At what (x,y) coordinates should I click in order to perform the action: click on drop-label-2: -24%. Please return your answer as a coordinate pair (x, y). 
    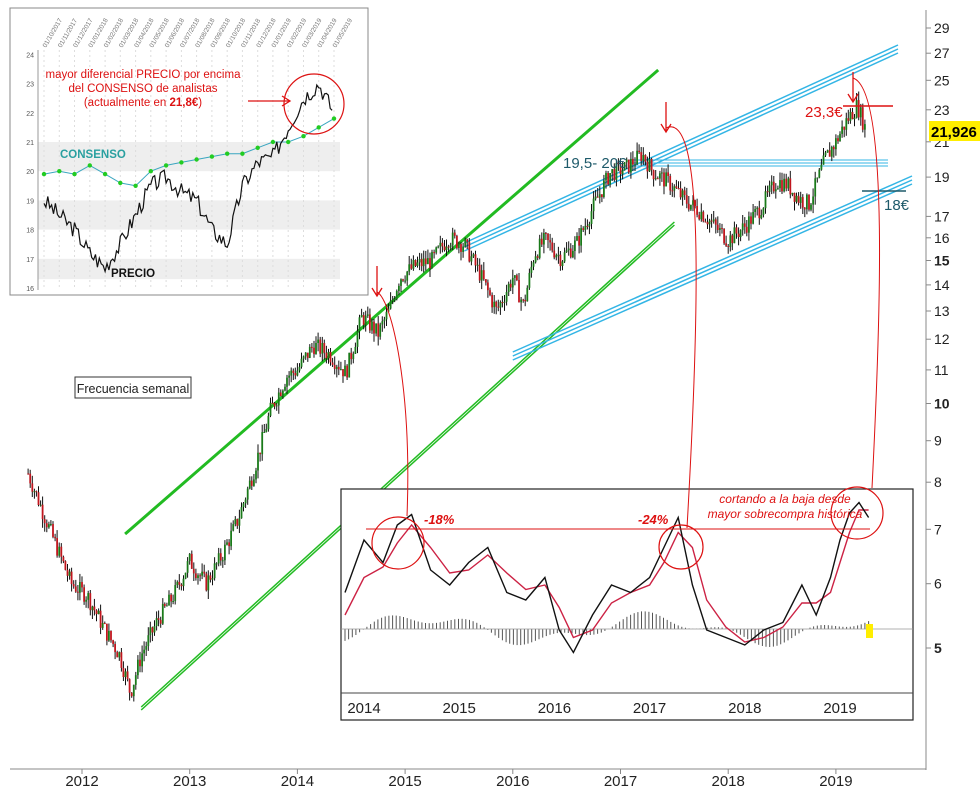
    Looking at the image, I should click on (653, 519).